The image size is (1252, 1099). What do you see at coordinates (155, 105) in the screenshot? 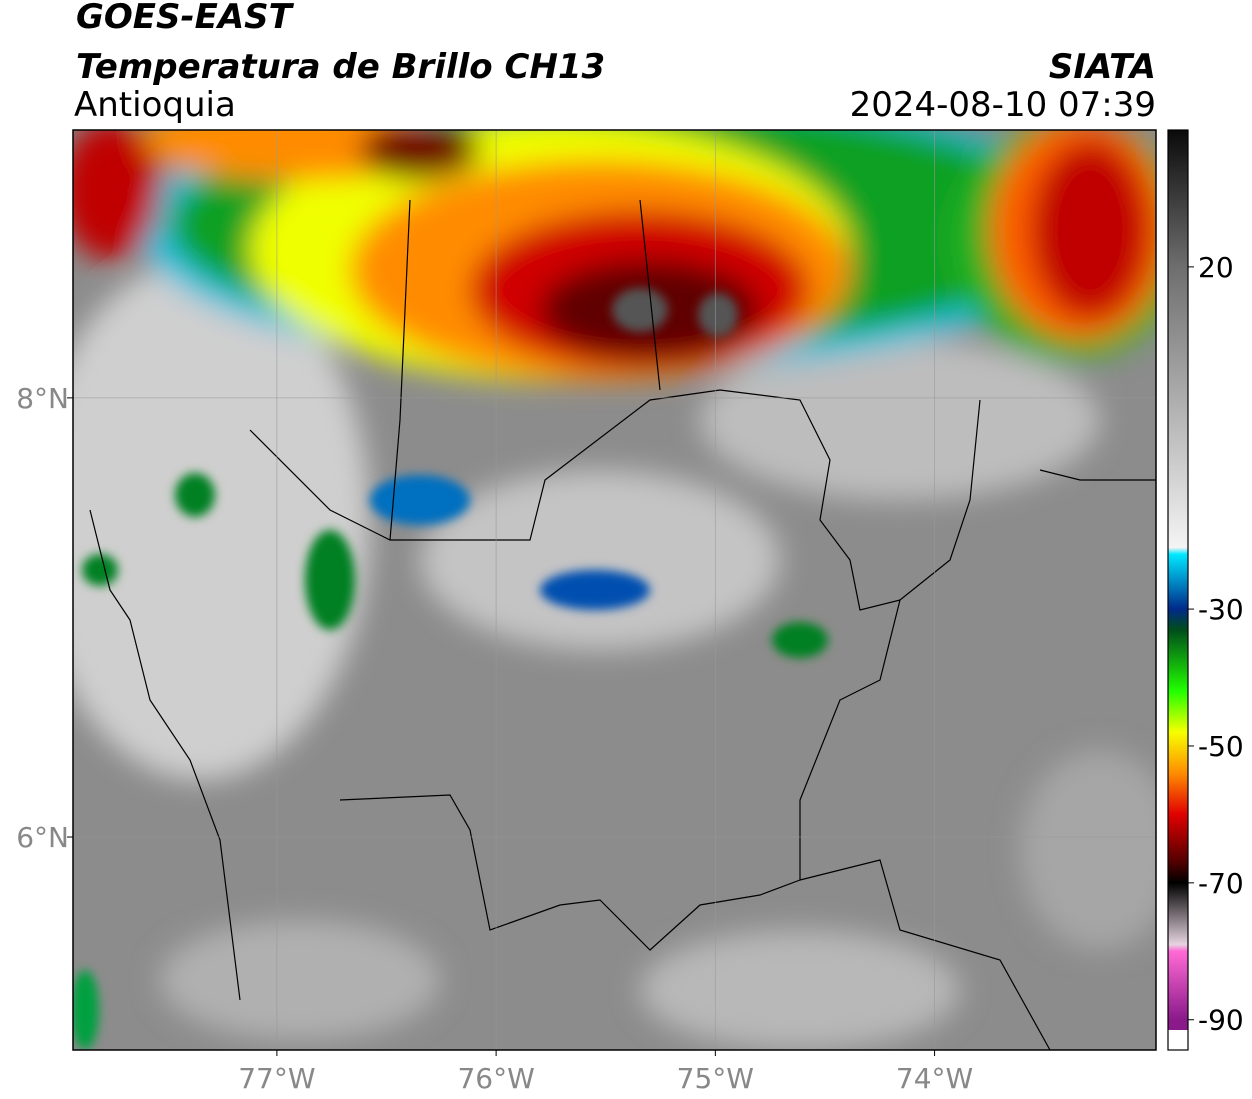
I see `region: Antioquia` at bounding box center [155, 105].